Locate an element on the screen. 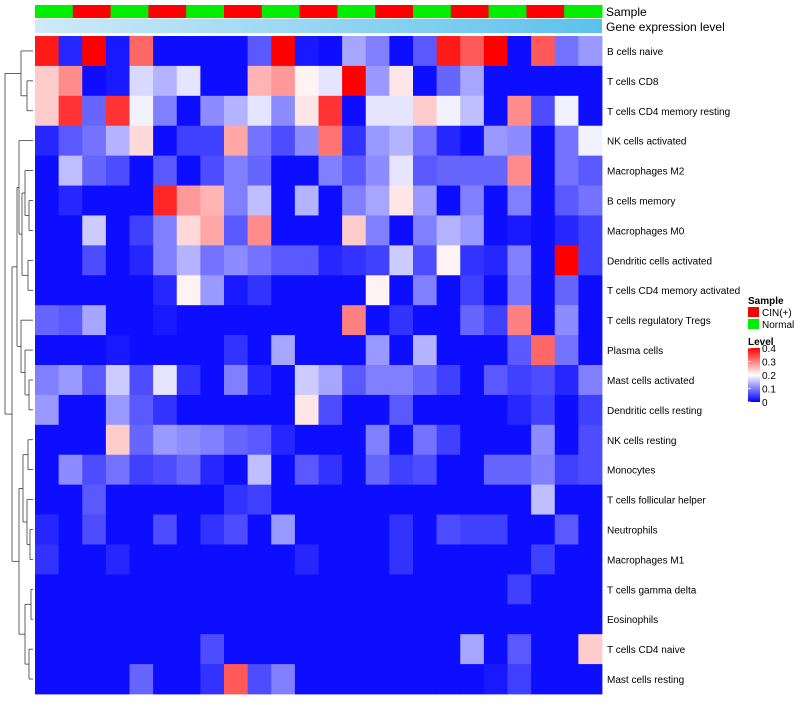 The width and height of the screenshot is (800, 705). legend-level-ticks: 0.4 0.3 0.2 0.1 0 is located at coordinates (762, 376).